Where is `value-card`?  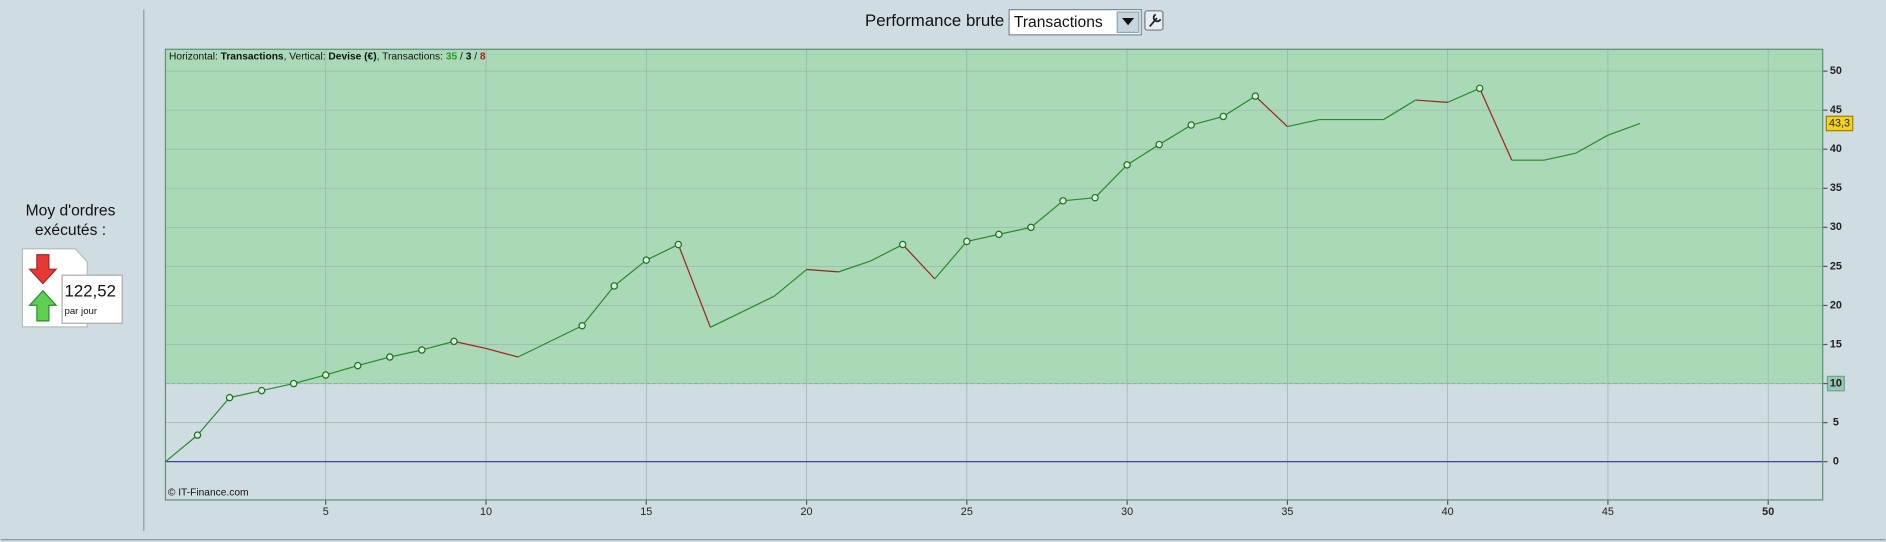 value-card is located at coordinates (92, 299).